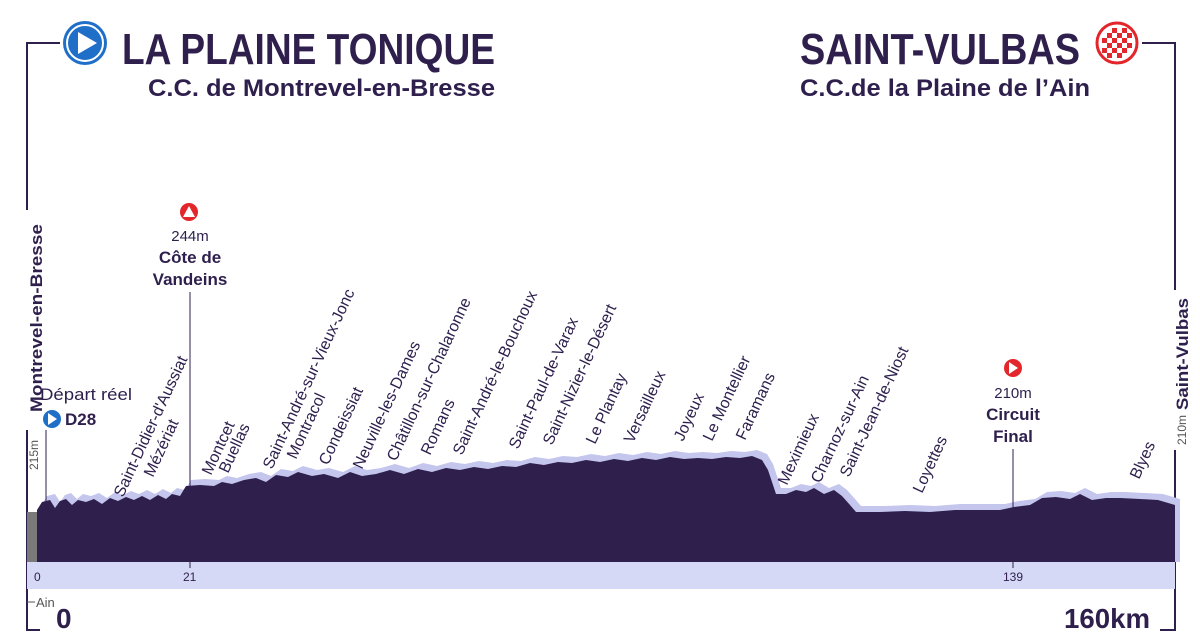  Describe the element at coordinates (189, 212) in the screenshot. I see `mountain-icon` at that location.